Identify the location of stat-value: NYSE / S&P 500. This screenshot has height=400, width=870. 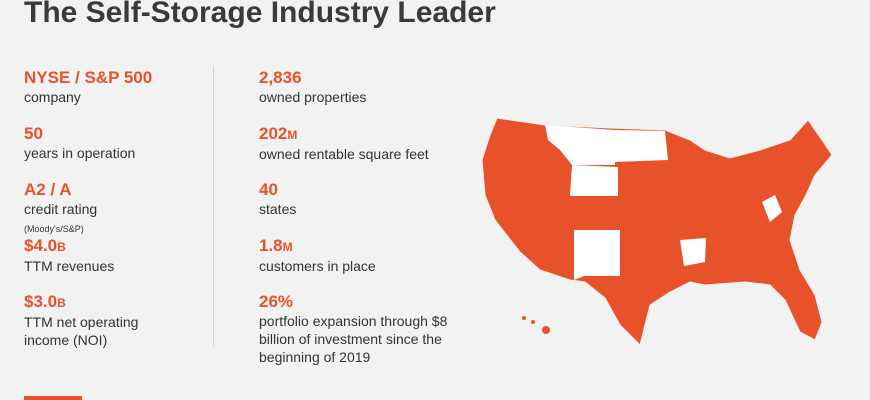
(109, 78).